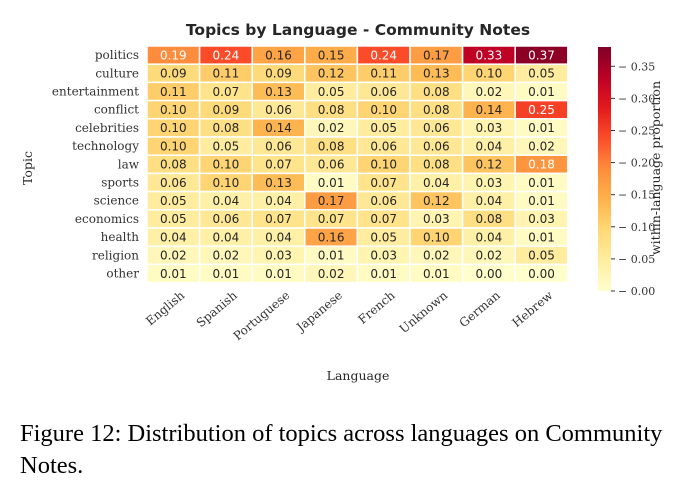 This screenshot has height=503, width=686. What do you see at coordinates (532, 309) in the screenshot?
I see `x-tick-label: Hebrew` at bounding box center [532, 309].